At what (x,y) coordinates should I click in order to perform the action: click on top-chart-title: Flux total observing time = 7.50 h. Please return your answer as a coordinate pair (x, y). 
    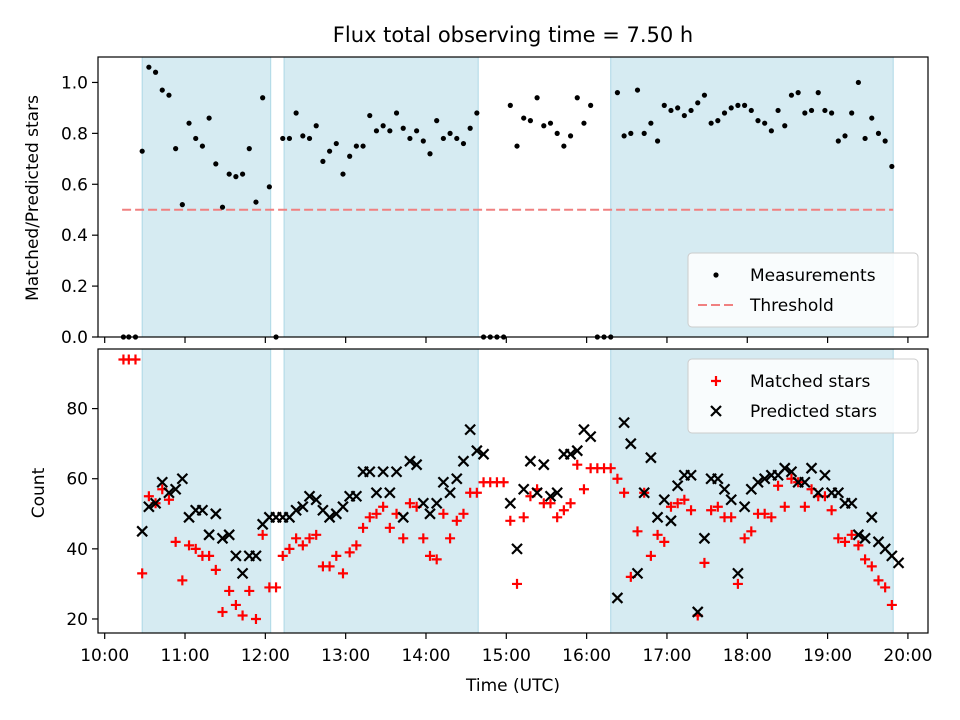
    Looking at the image, I should click on (513, 35).